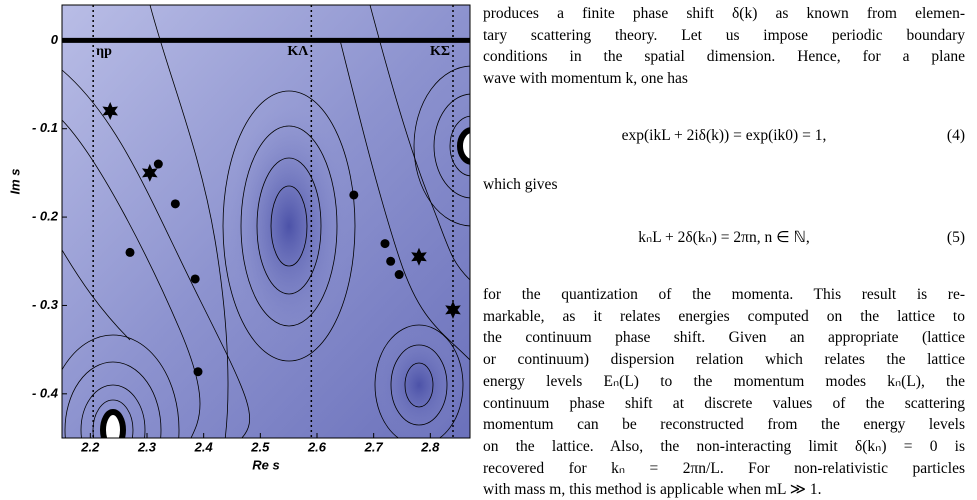 Image resolution: width=977 pixels, height=500 pixels. What do you see at coordinates (14, 181) in the screenshot?
I see `y-axis-label: Im s` at bounding box center [14, 181].